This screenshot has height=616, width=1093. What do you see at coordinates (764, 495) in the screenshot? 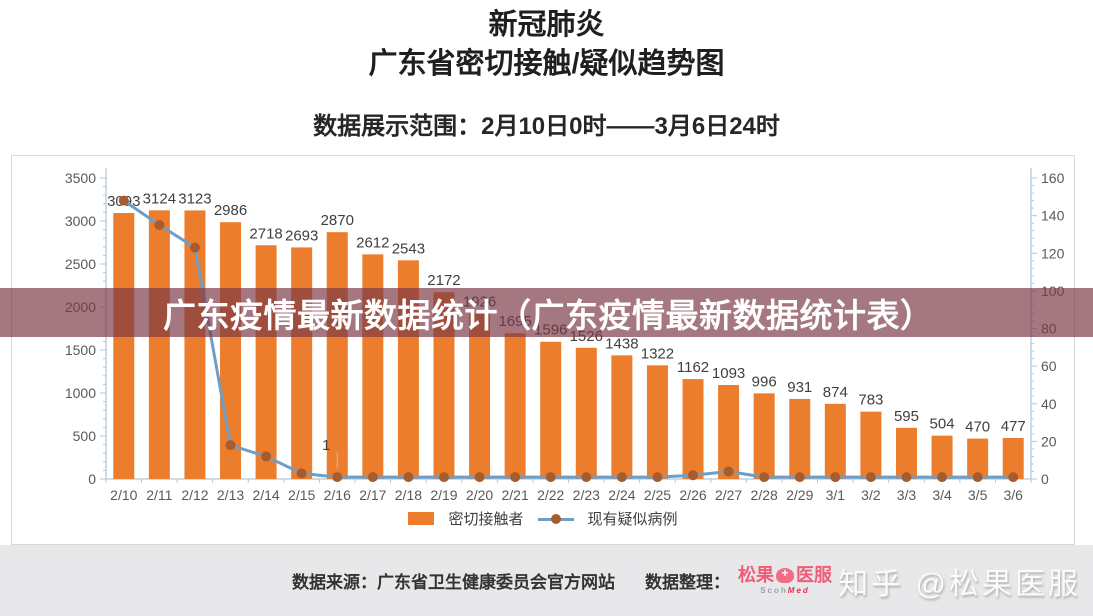
I see `x-axis-label: 2/28` at bounding box center [764, 495].